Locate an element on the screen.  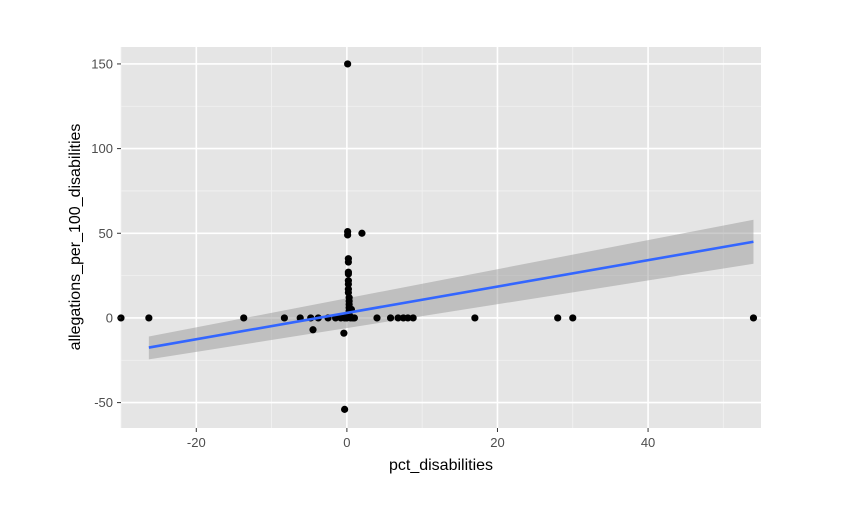
y-tick-label: 0 is located at coordinates (109, 317).